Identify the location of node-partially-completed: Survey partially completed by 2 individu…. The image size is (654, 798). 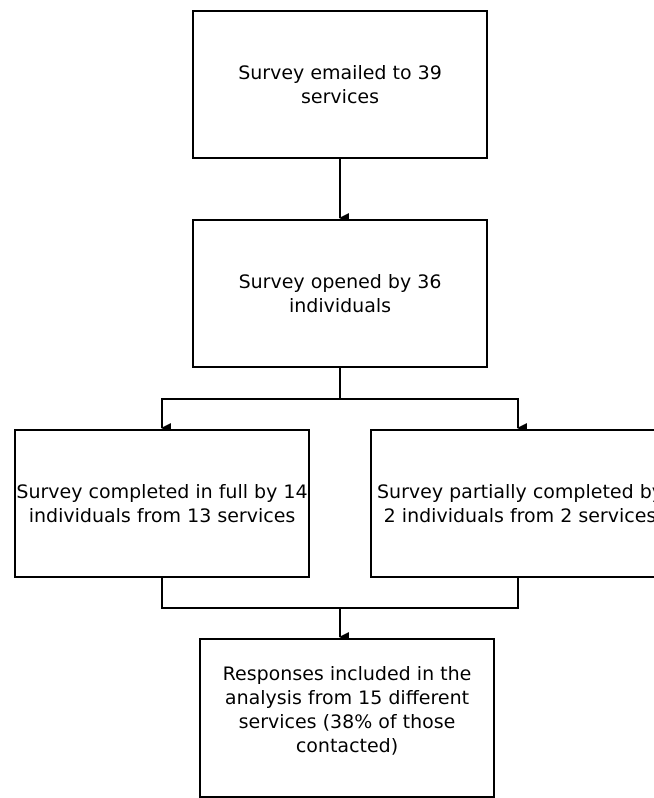
(512, 503).